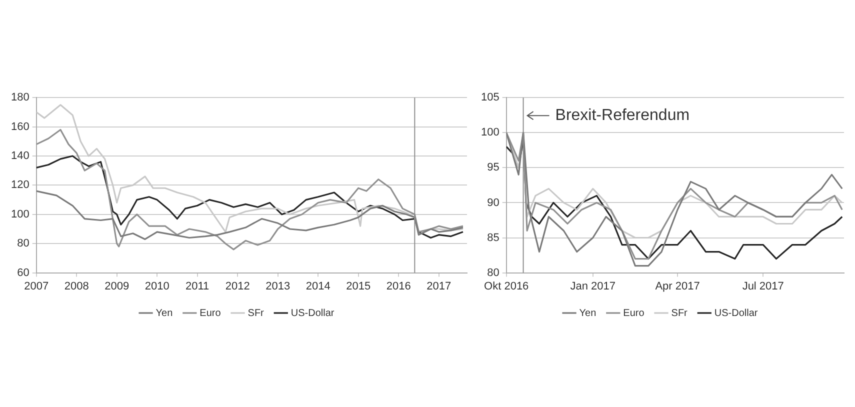  What do you see at coordinates (622, 115) in the screenshot?
I see `ref-line-label: Brexit-Referendum` at bounding box center [622, 115].